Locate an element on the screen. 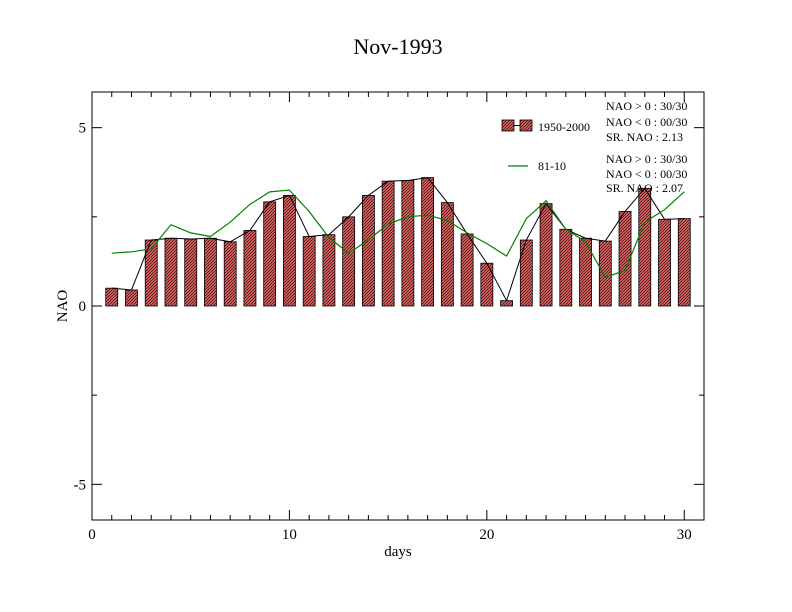 The width and height of the screenshot is (792, 612). stat-8110-nao-negative: NAO < 0 : 00/30 is located at coordinates (646, 174).